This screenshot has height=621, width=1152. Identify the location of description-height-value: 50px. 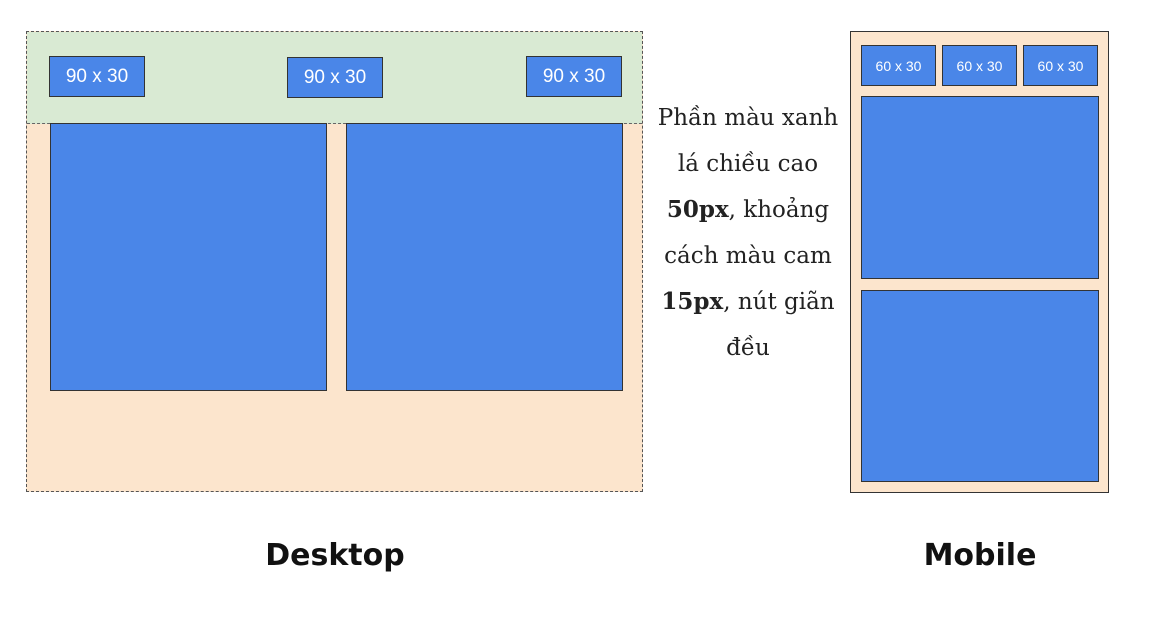
(697, 209).